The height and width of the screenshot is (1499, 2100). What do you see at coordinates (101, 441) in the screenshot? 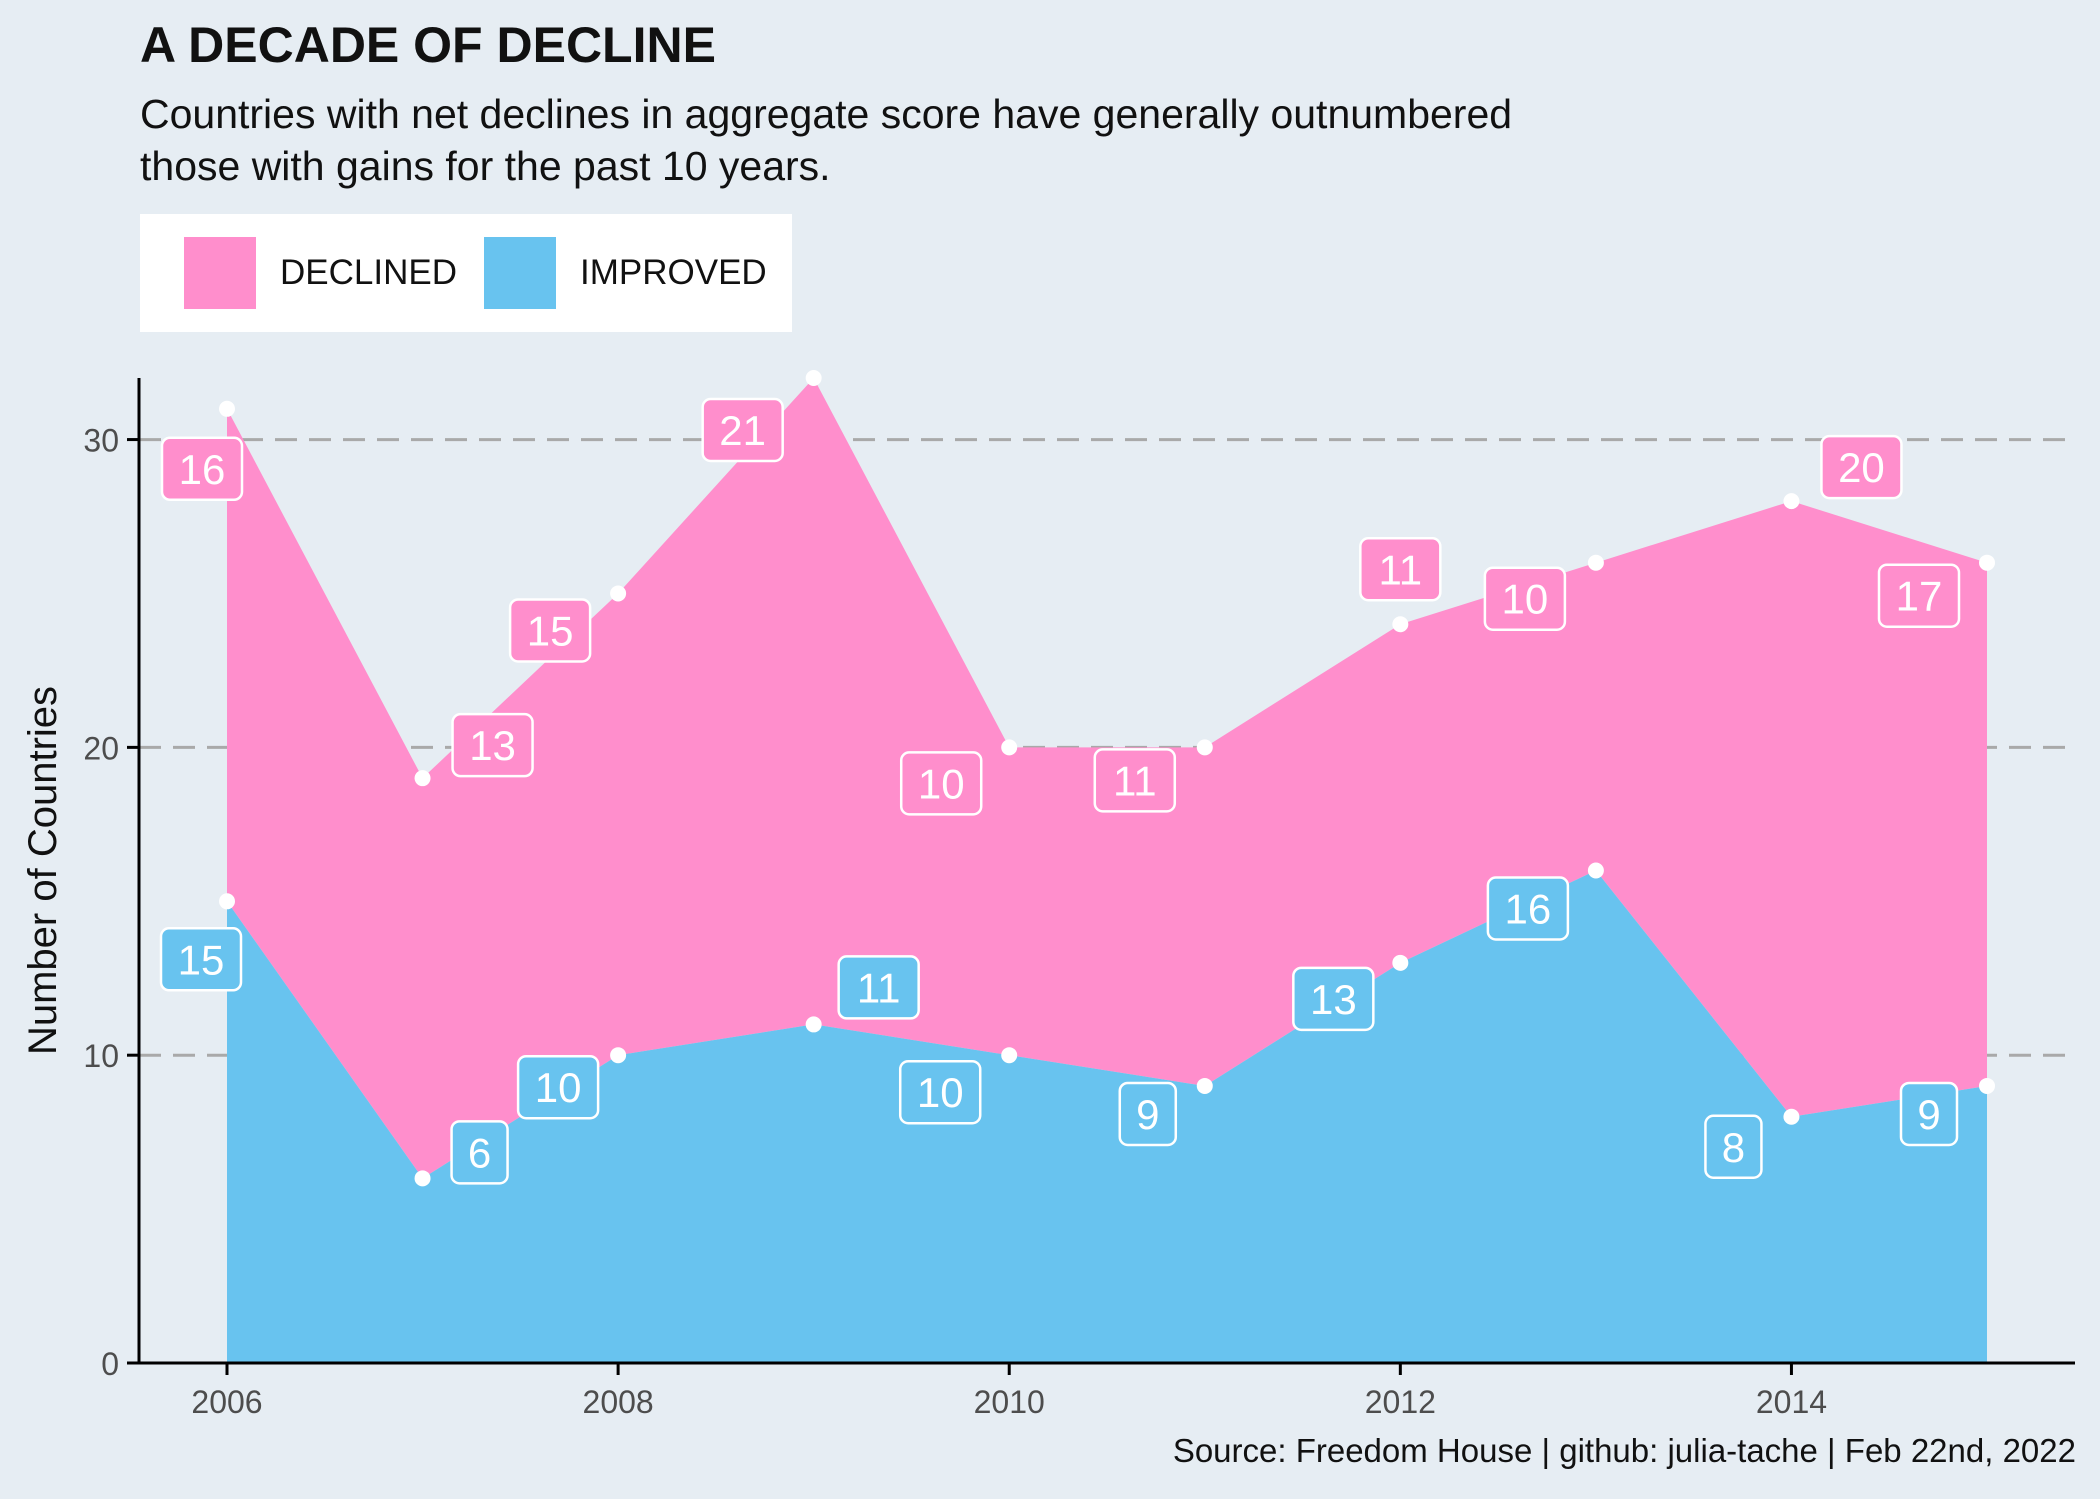
I see `y-tick-label-30: 30` at bounding box center [101, 441].